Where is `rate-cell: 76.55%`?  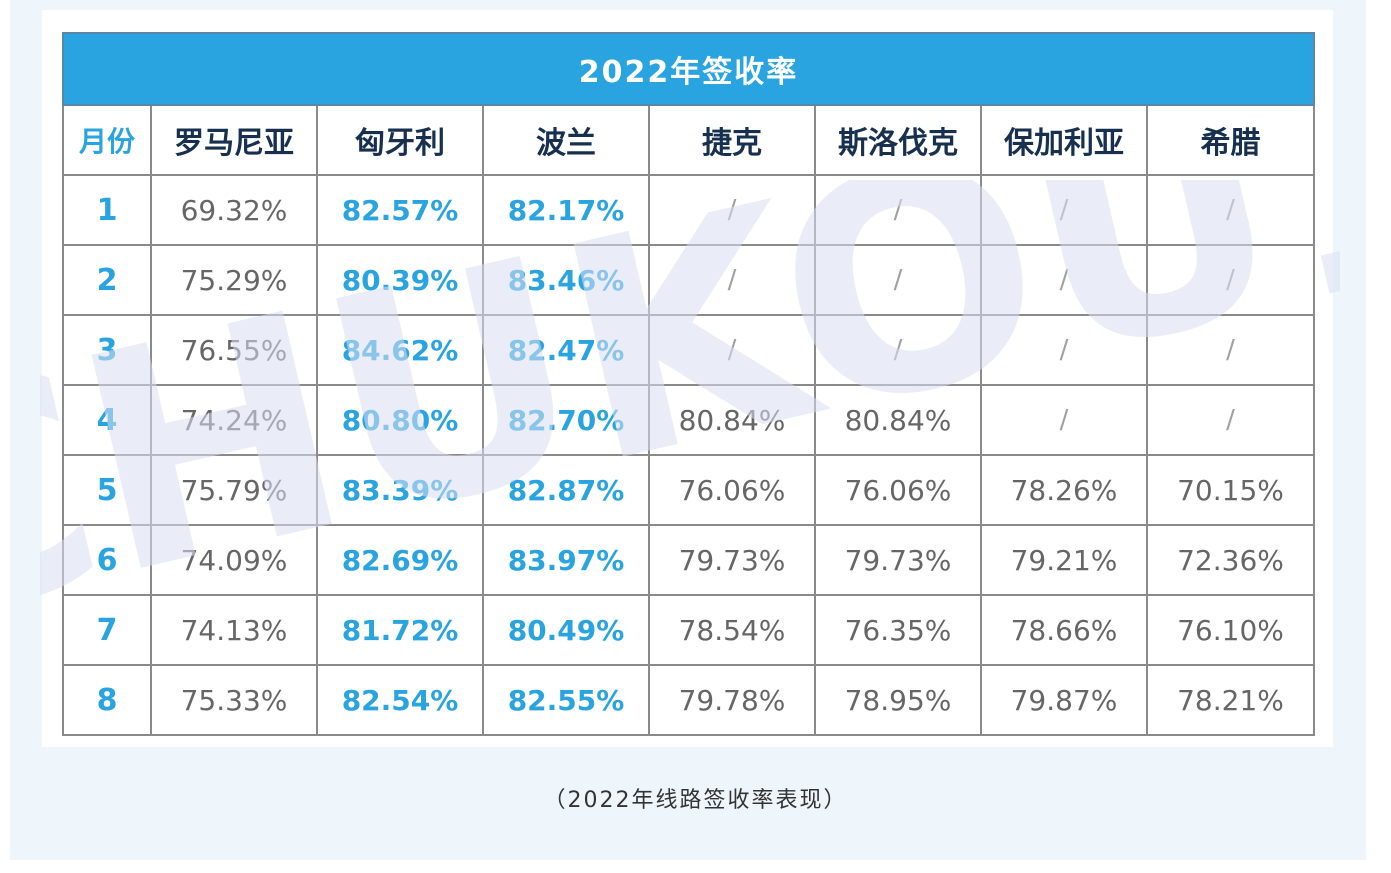 rate-cell: 76.55% is located at coordinates (234, 350).